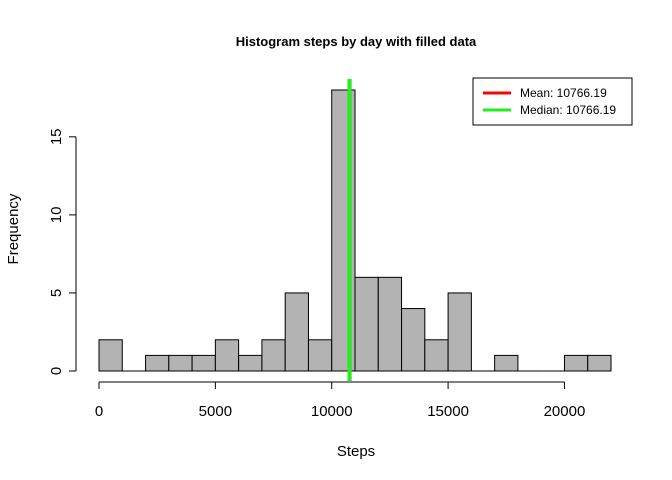 This screenshot has height=480, width=672. What do you see at coordinates (215, 411) in the screenshot?
I see `x-tick-label: 5000` at bounding box center [215, 411].